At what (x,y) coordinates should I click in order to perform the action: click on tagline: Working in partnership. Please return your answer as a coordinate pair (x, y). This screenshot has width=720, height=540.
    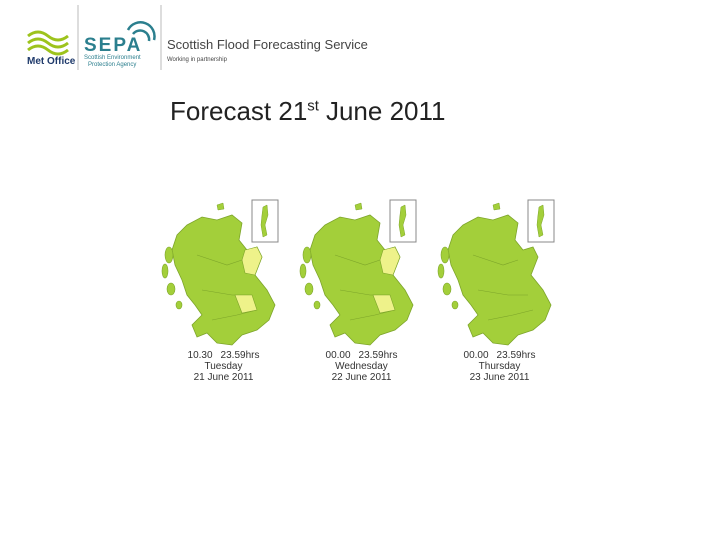
    Looking at the image, I should click on (197, 60).